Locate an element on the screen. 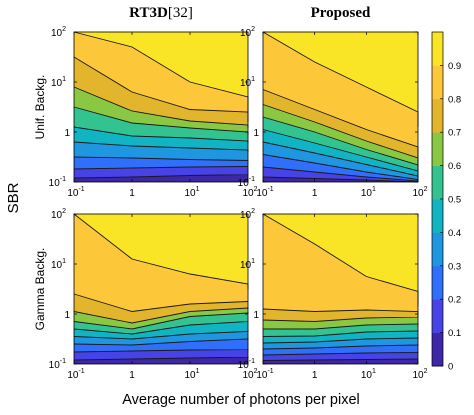 This screenshot has height=415, width=474. column-title-main: RT3D is located at coordinates (148, 13).